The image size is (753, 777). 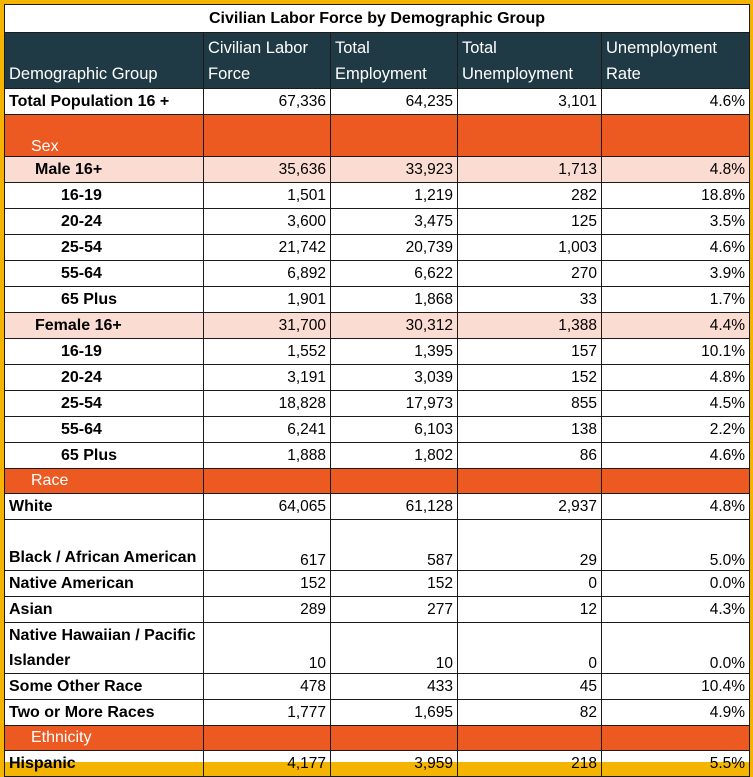 What do you see at coordinates (675, 403) in the screenshot?
I see `unemployment-rate-cell: 4.5%` at bounding box center [675, 403].